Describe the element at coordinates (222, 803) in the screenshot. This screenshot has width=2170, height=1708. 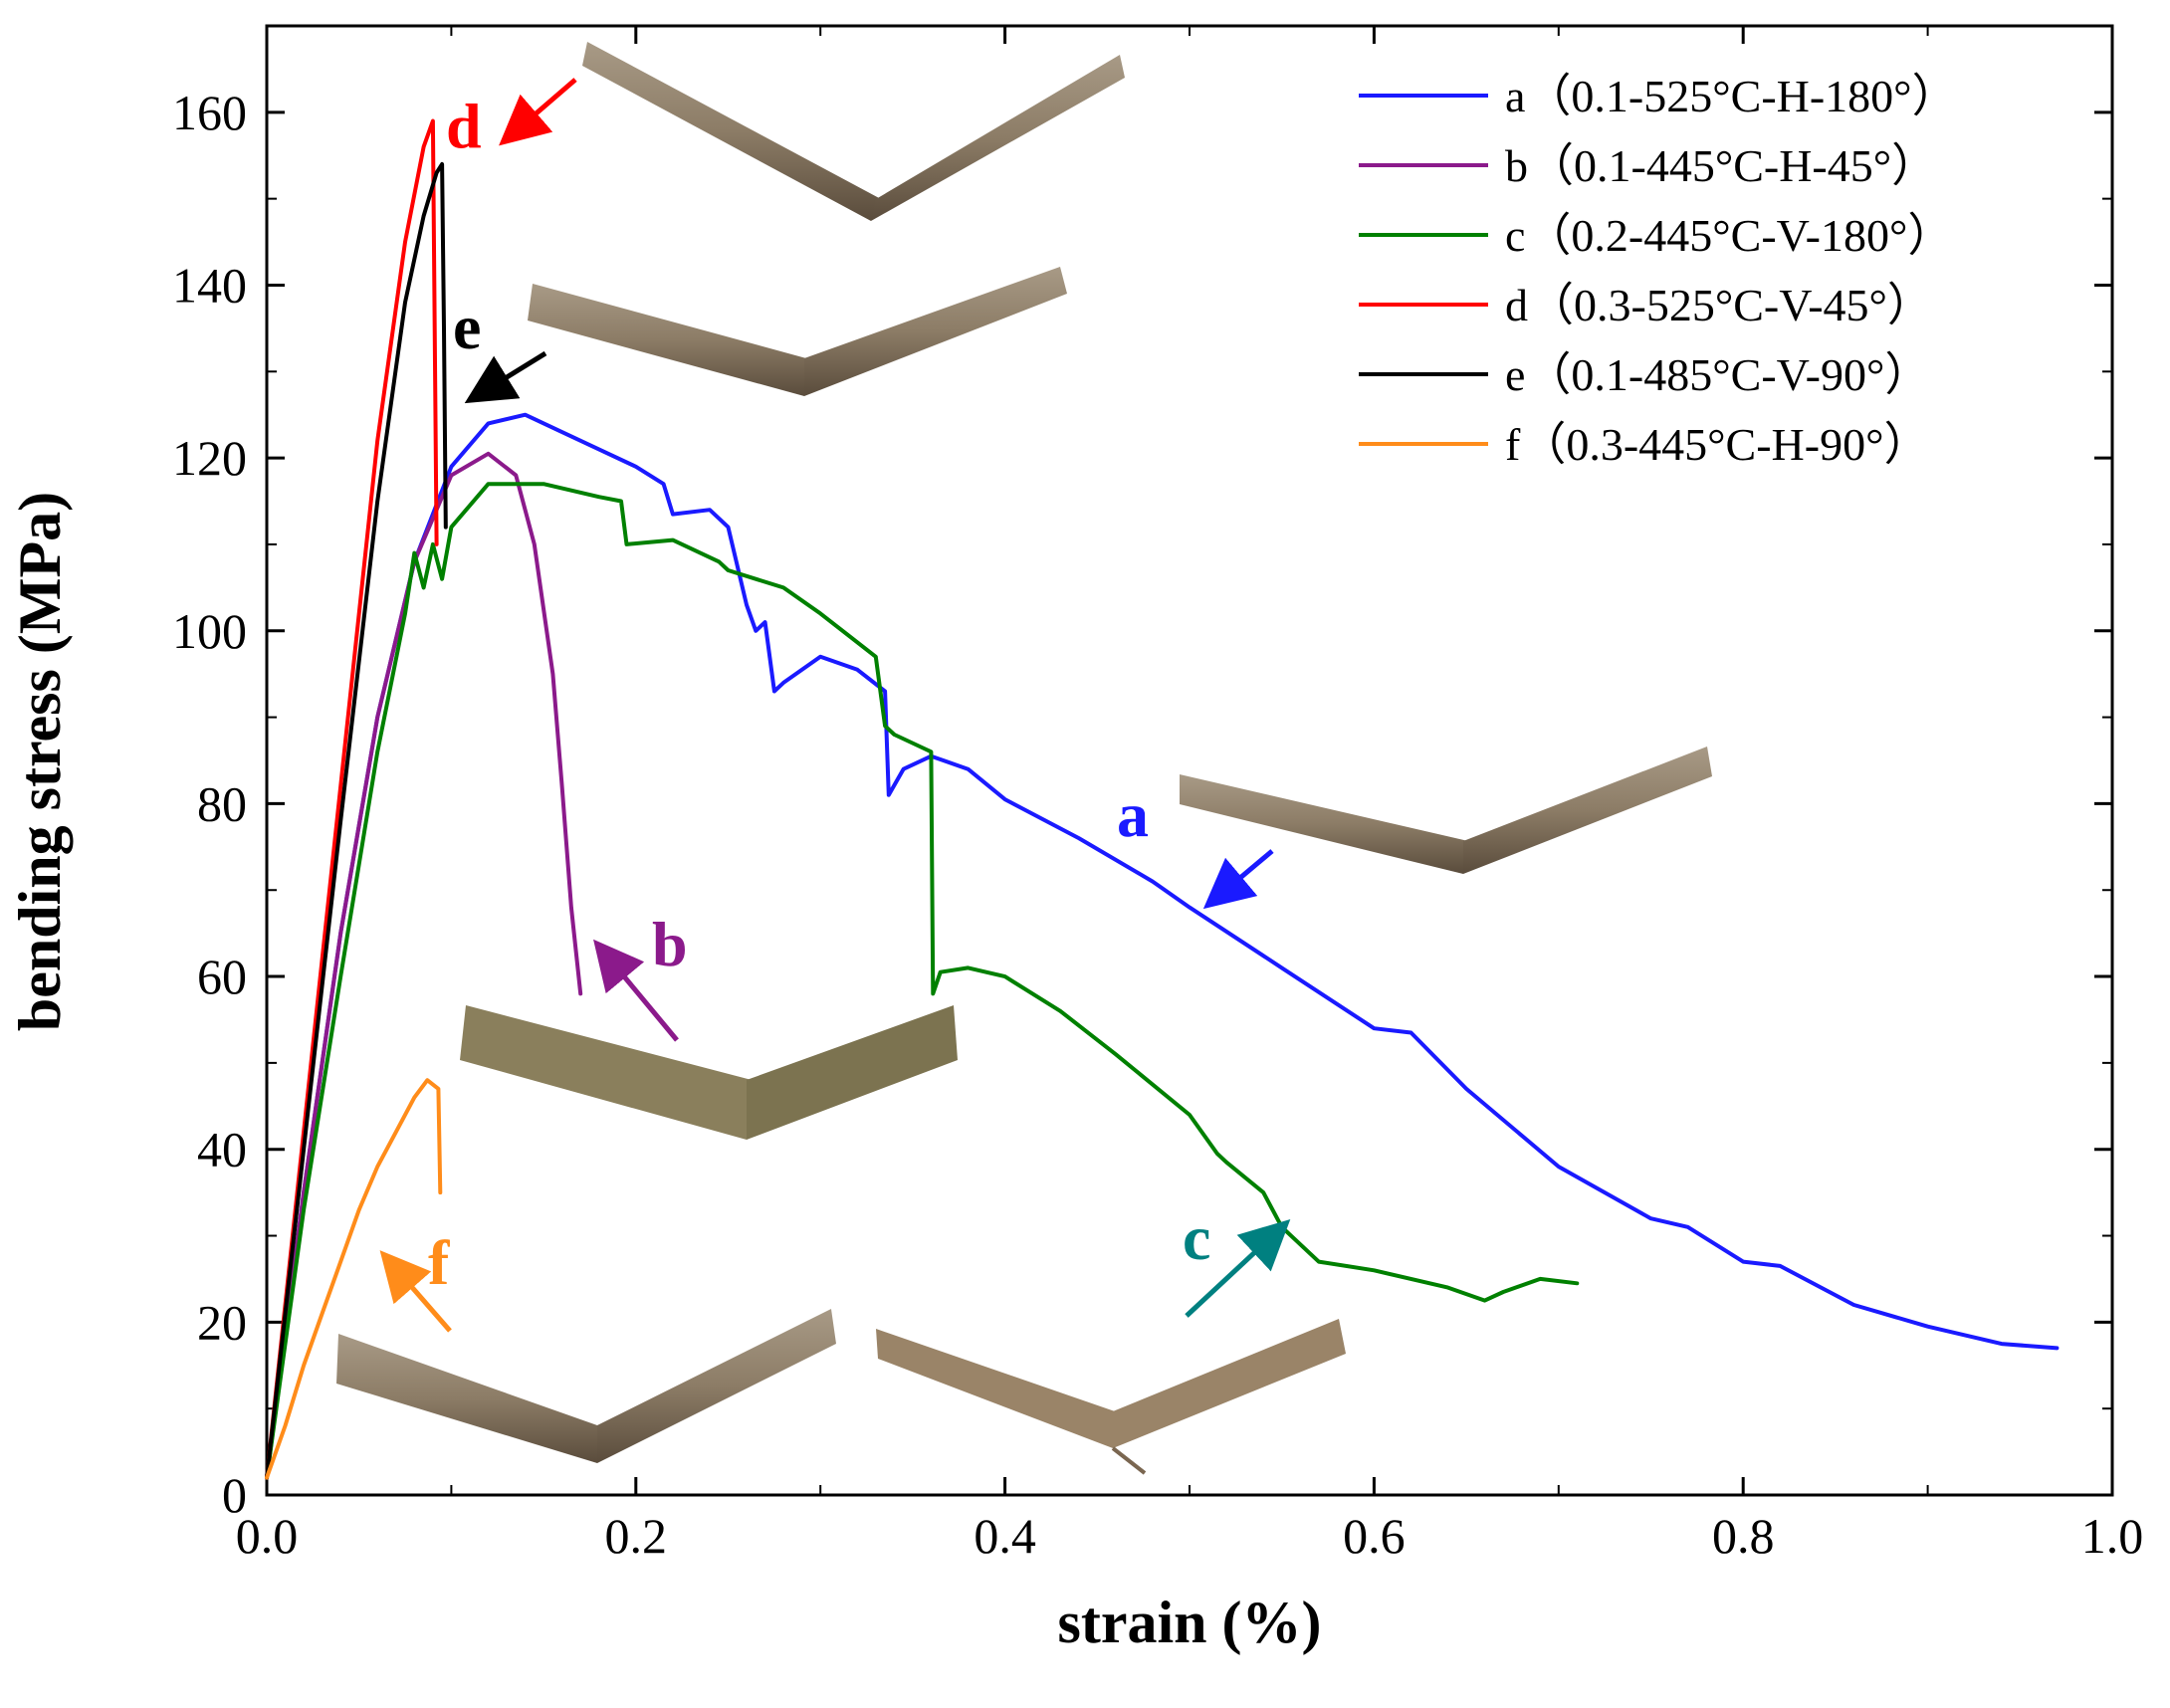
I see `y-tick-label: 80` at that location.